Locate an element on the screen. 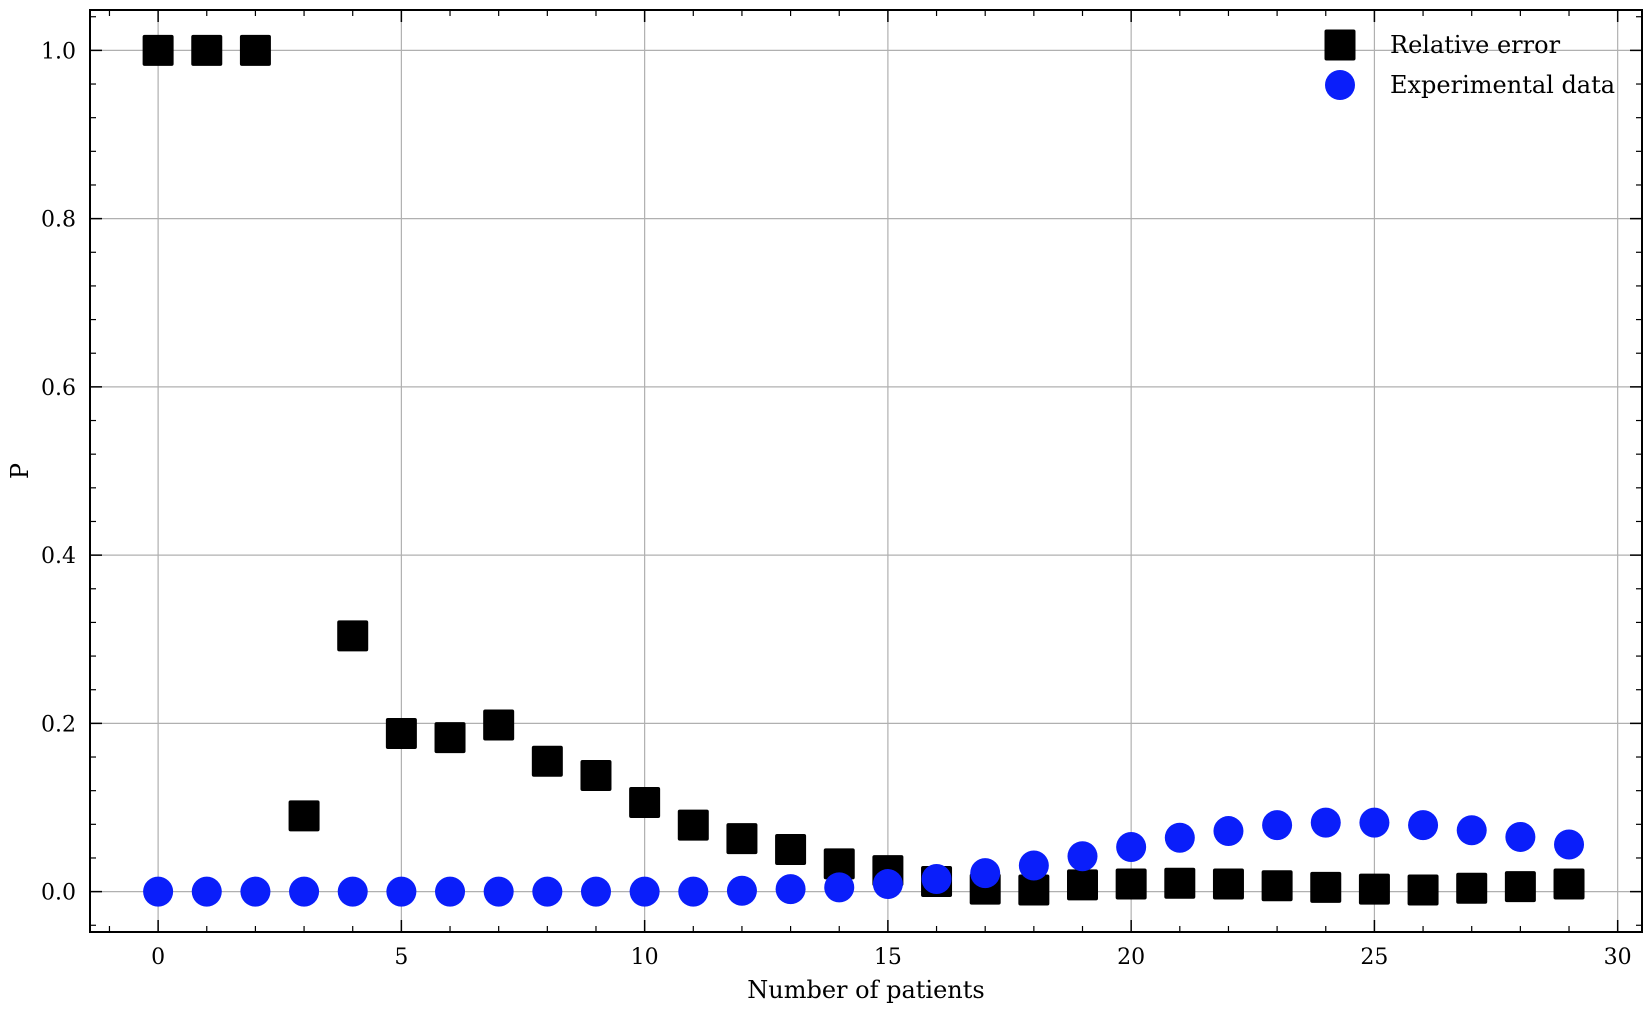  y-tick-label: 0.4 is located at coordinates (58, 556).